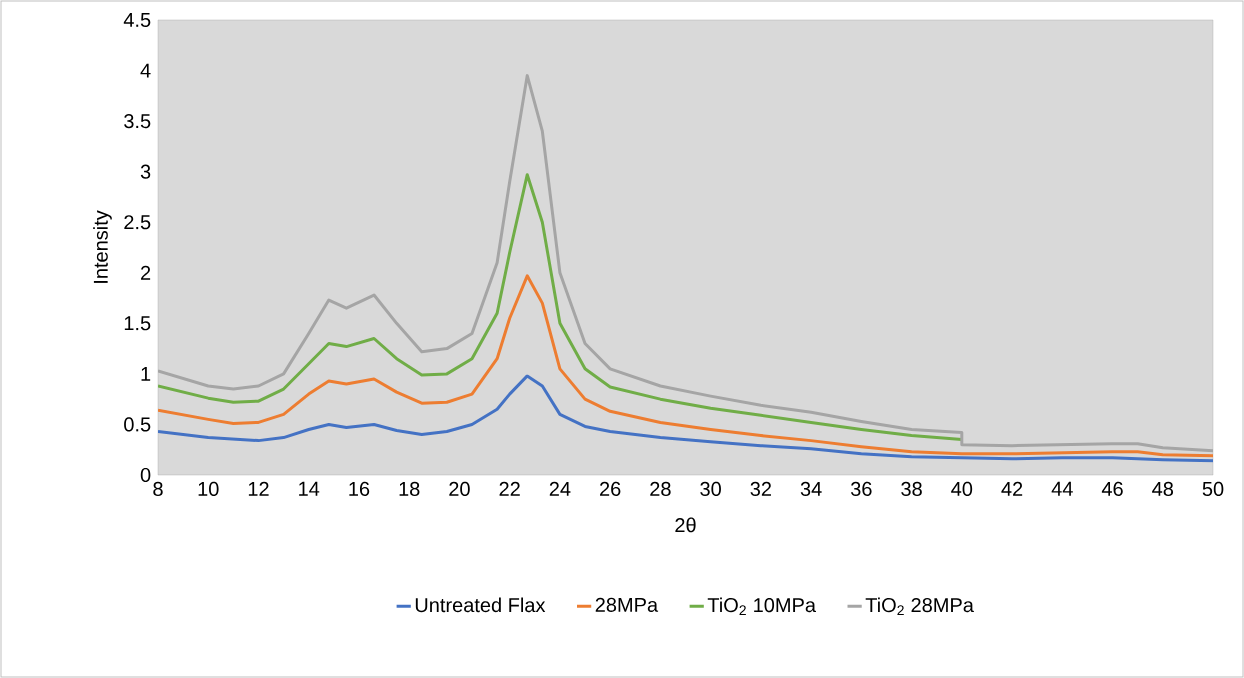 The height and width of the screenshot is (678, 1244). Describe the element at coordinates (137, 20) in the screenshot. I see `y-tick-label: 4.5` at that location.